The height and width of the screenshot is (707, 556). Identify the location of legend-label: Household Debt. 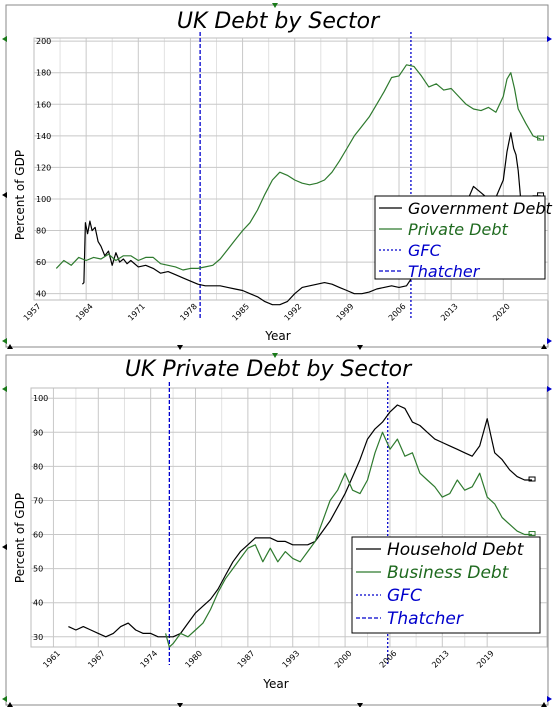
(456, 550).